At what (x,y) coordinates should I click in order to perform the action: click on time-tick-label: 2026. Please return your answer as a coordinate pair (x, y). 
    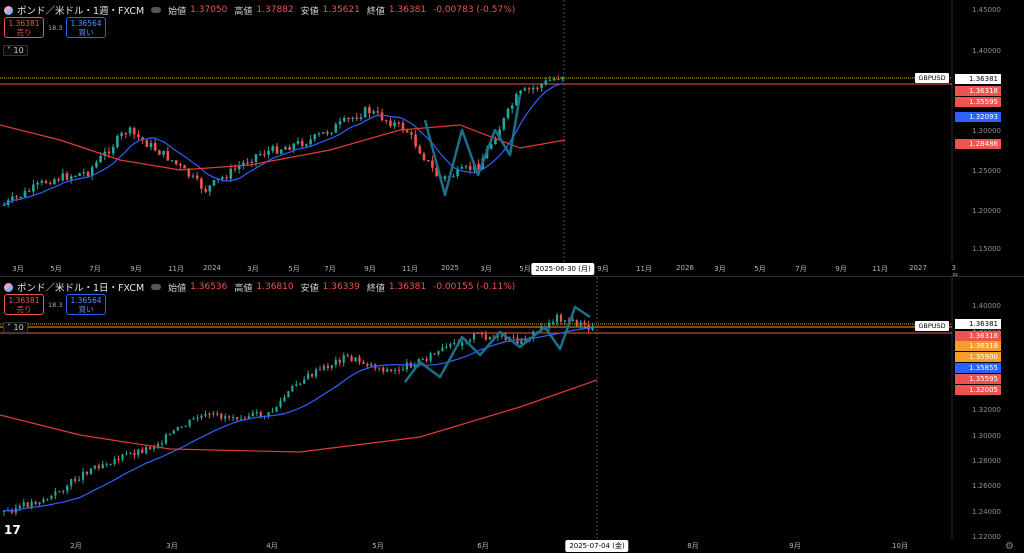
    Looking at the image, I should click on (685, 268).